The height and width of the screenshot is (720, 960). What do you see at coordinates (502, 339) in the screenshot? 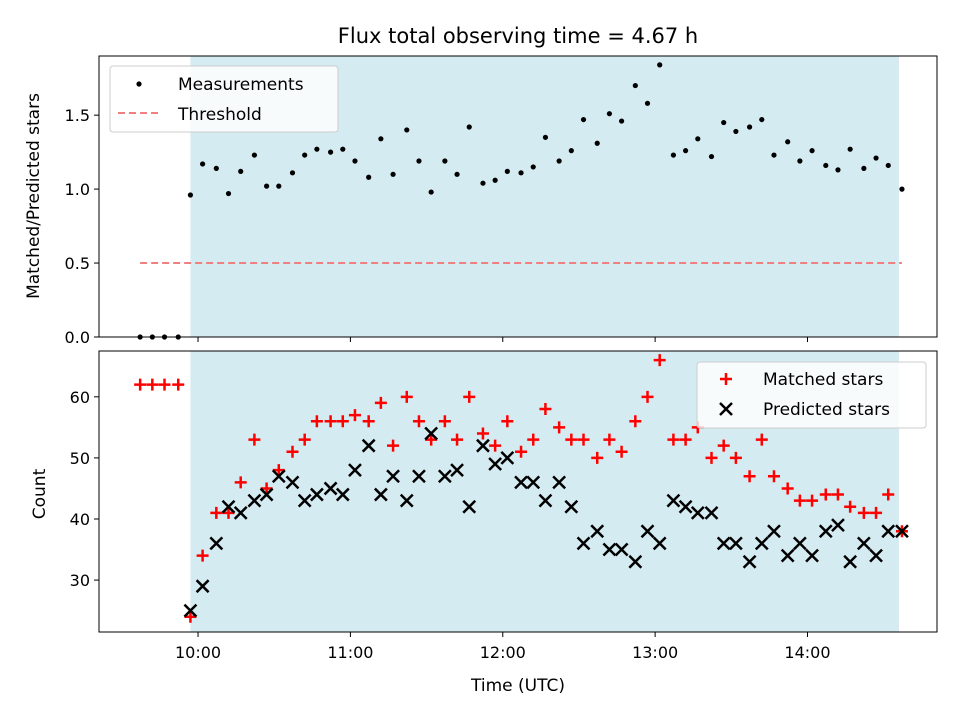
I see `top-x-ticks` at bounding box center [502, 339].